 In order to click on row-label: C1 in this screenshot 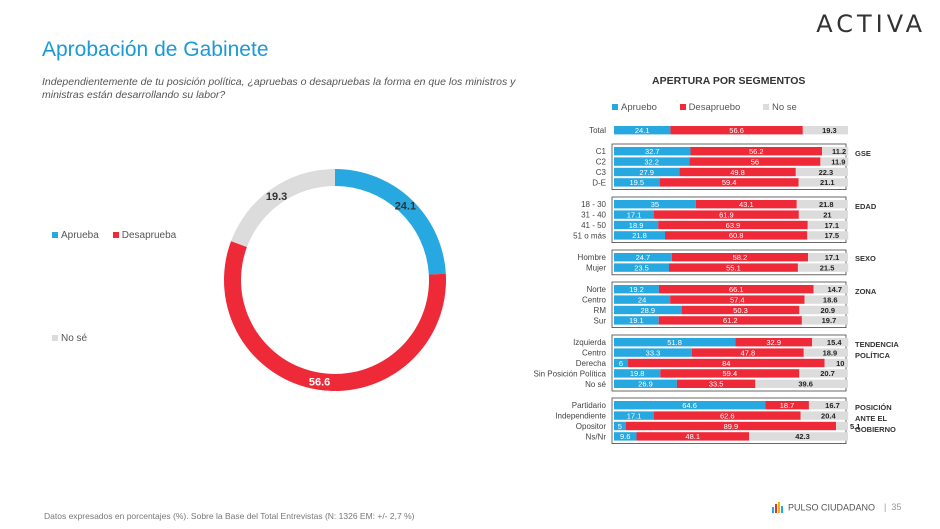, I will do `click(601, 151)`.